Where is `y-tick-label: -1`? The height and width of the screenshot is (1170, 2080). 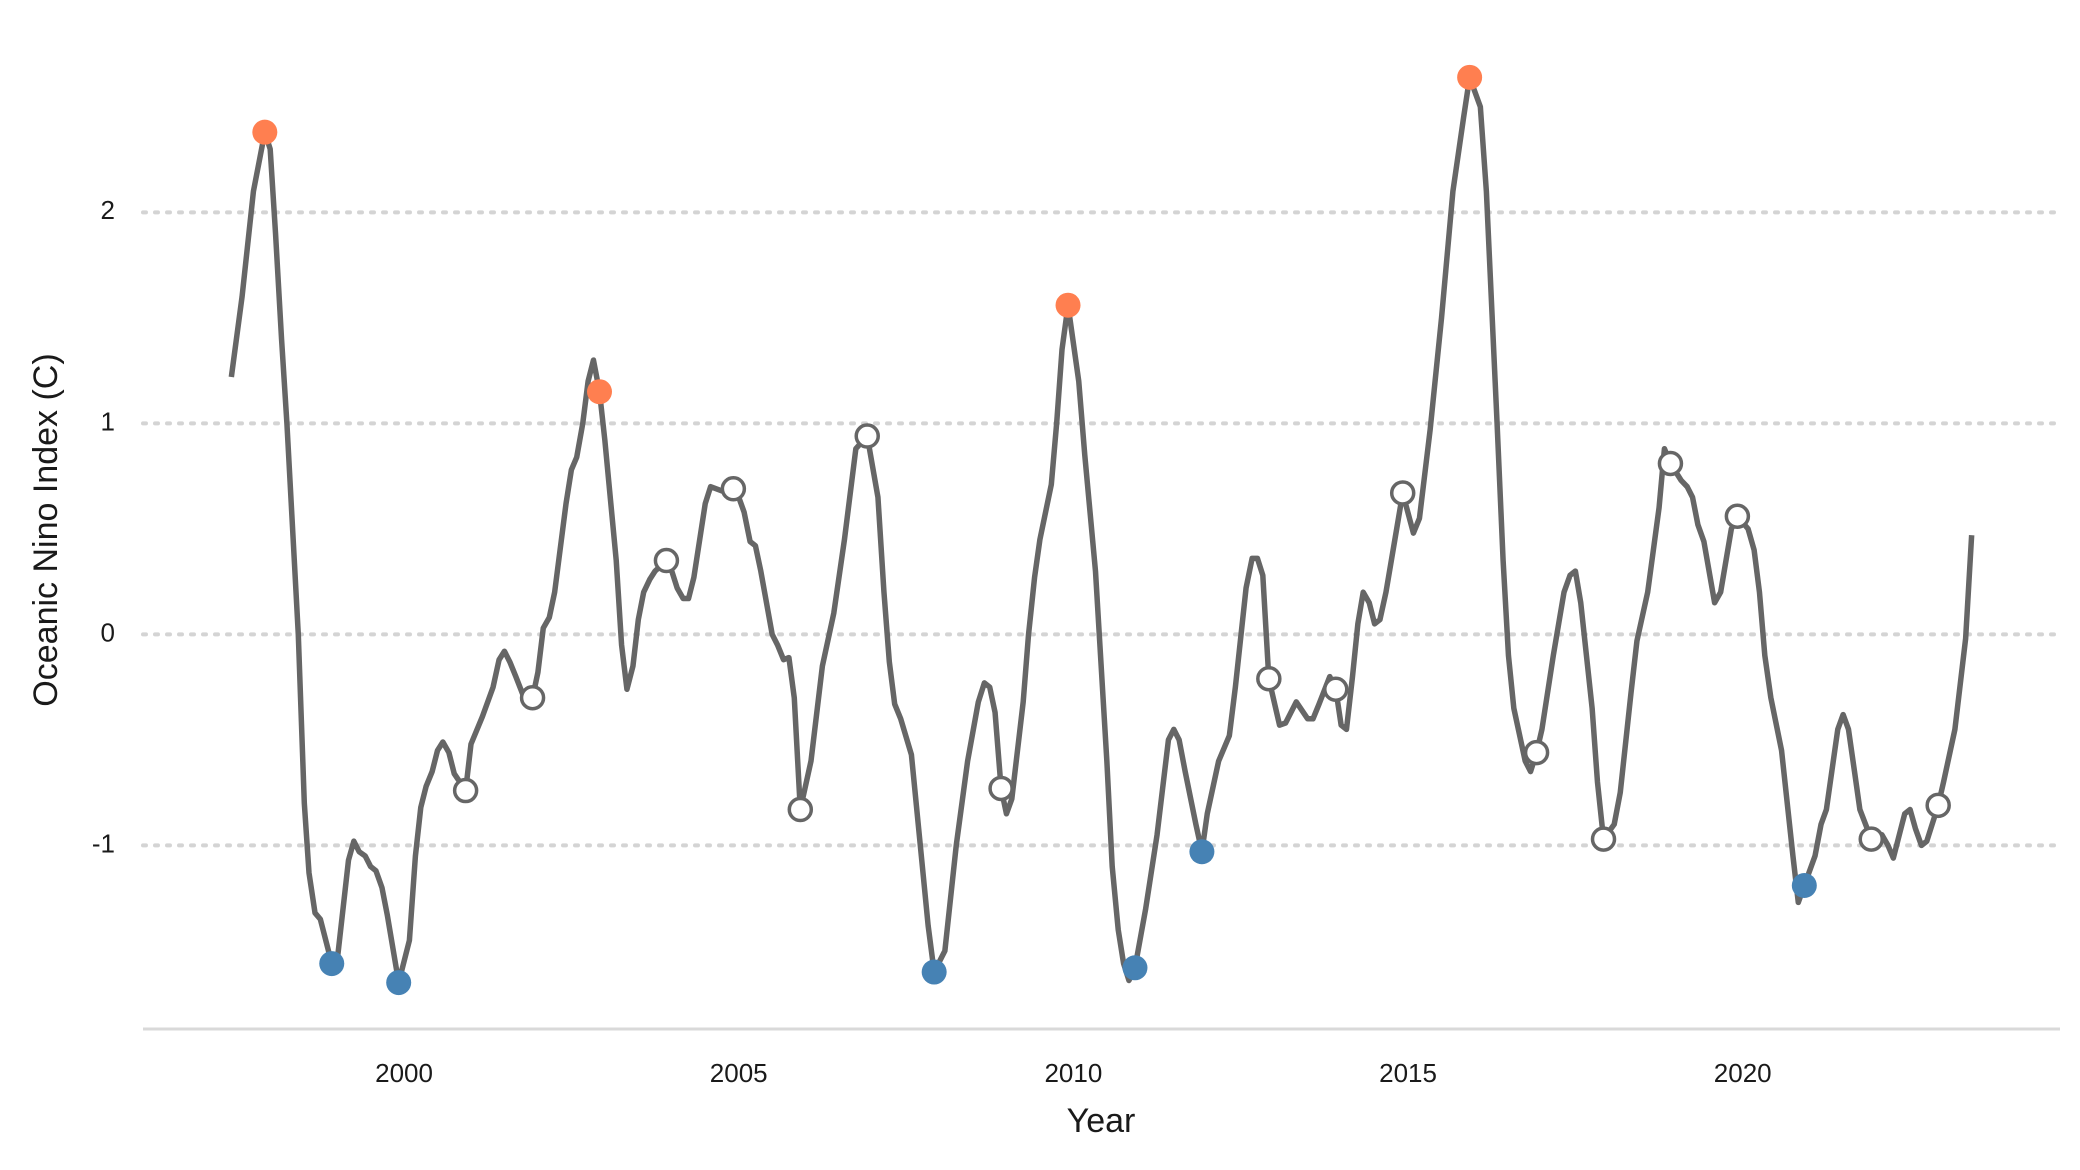
y-tick-label: -1 is located at coordinates (103, 843).